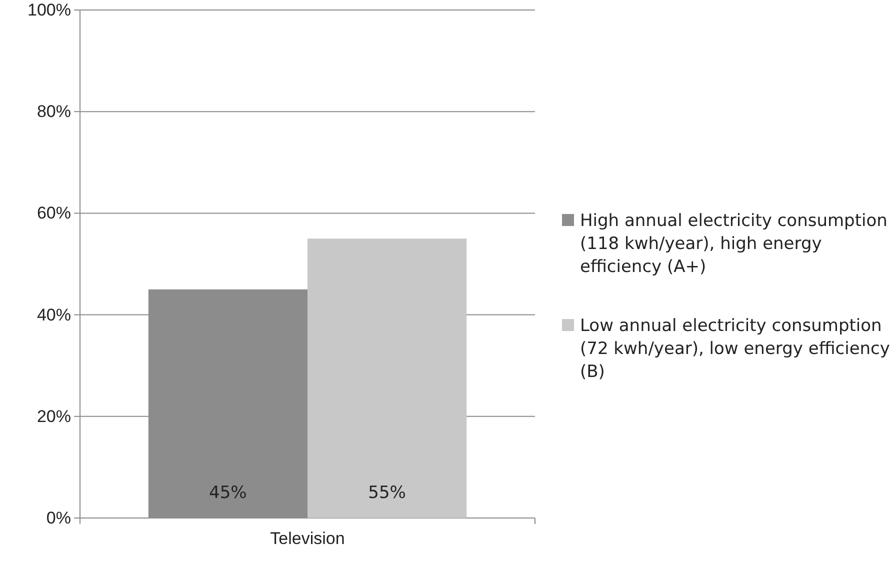  I want to click on legend-label: Low annual electricity consumption (72 kwh/year), low energy efficiency (B), so click(735, 349).